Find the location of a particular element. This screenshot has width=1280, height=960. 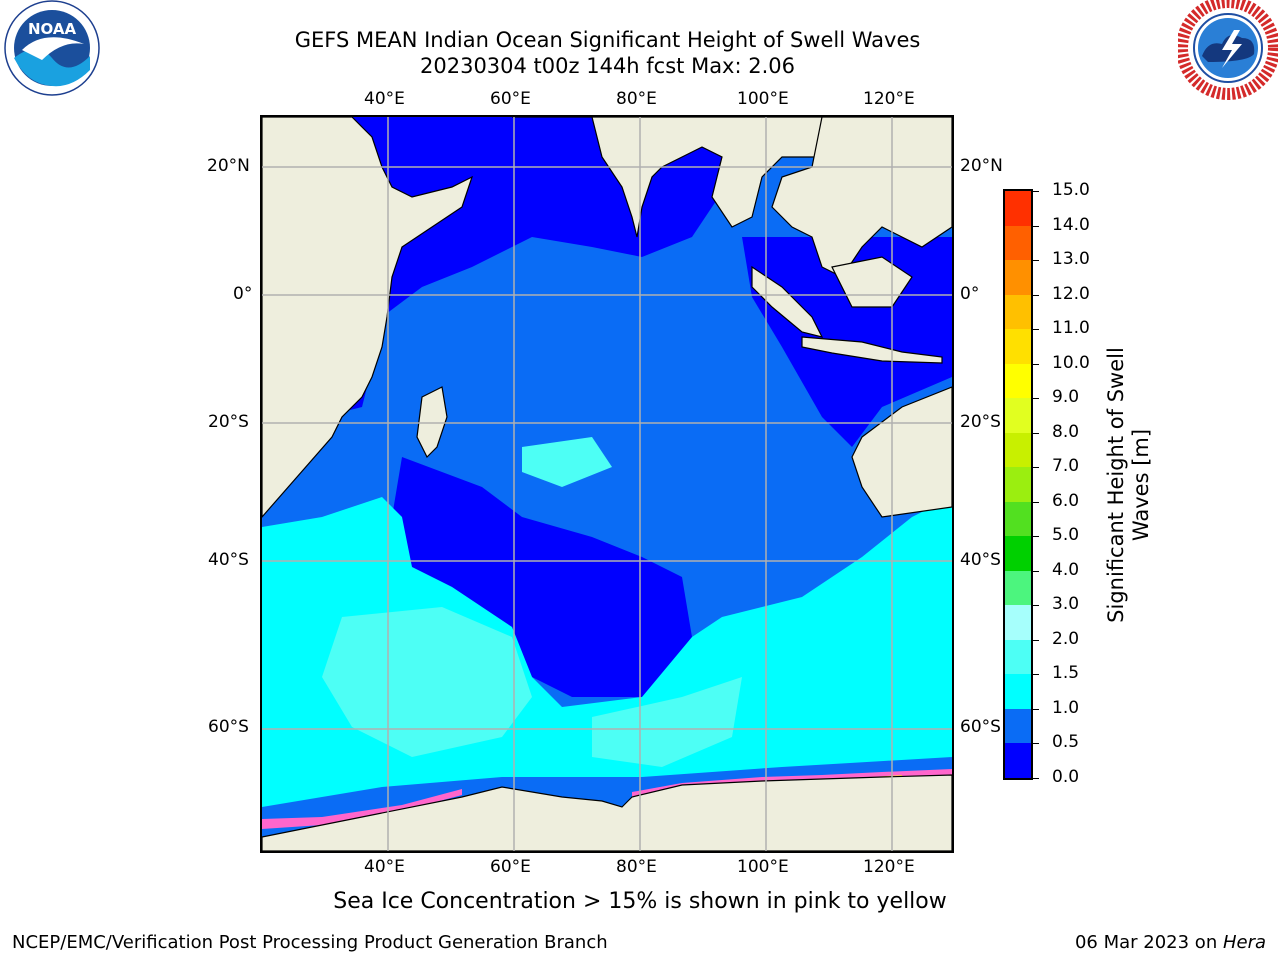

land-southeast-asia is located at coordinates (861, 197).